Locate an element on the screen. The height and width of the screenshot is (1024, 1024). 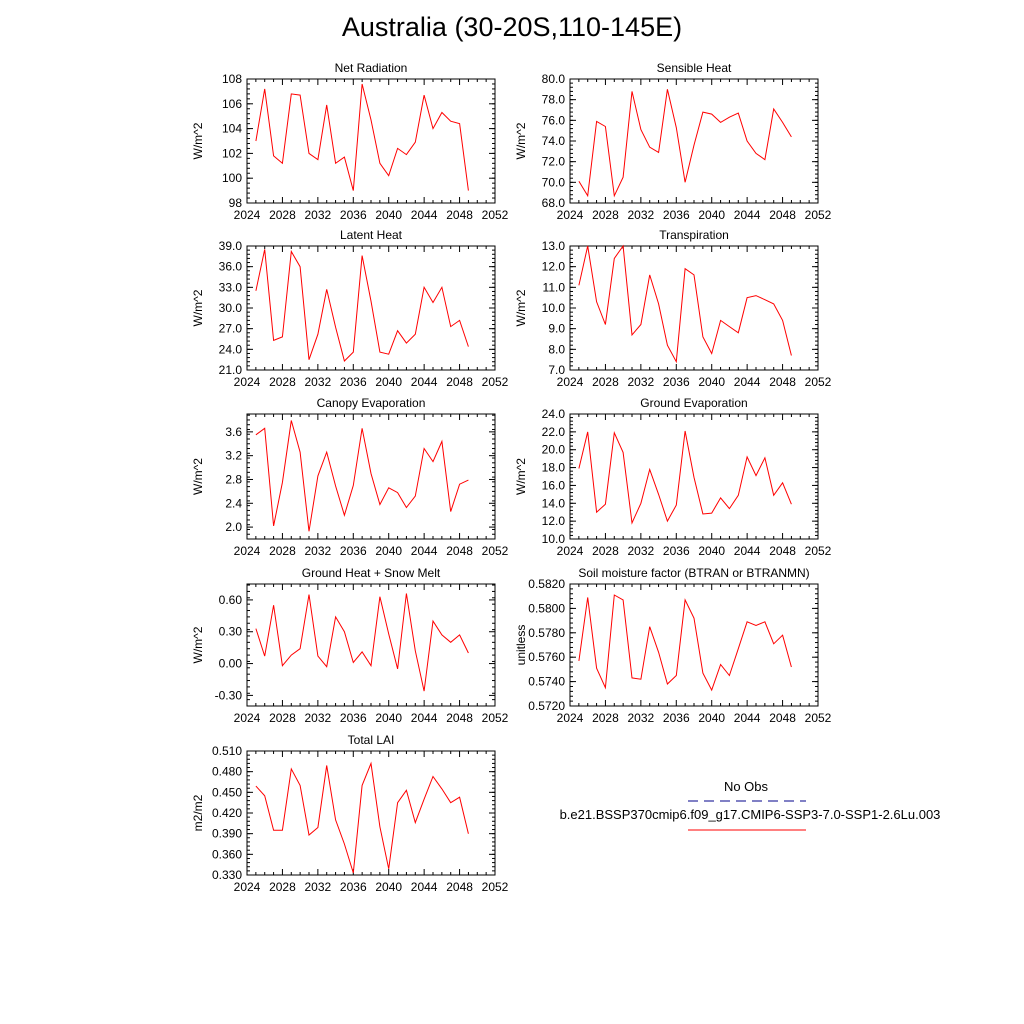
y-tick-label: 0.480 is located at coordinates (227, 772).